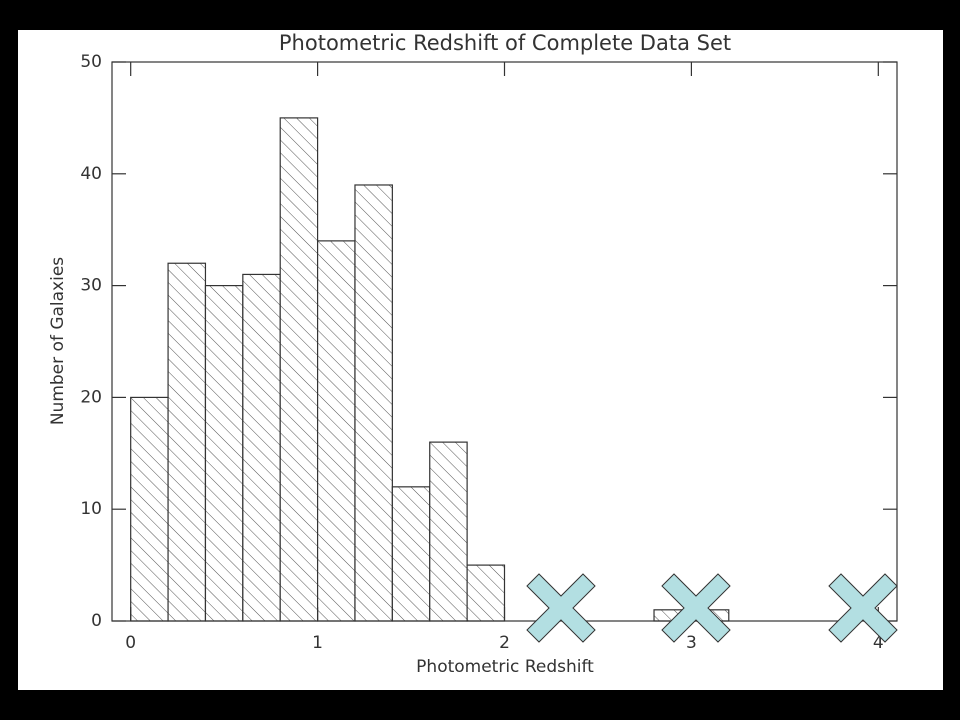 Image resolution: width=960 pixels, height=720 pixels. What do you see at coordinates (317, 643) in the screenshot?
I see `x-tick-label: 1` at bounding box center [317, 643].